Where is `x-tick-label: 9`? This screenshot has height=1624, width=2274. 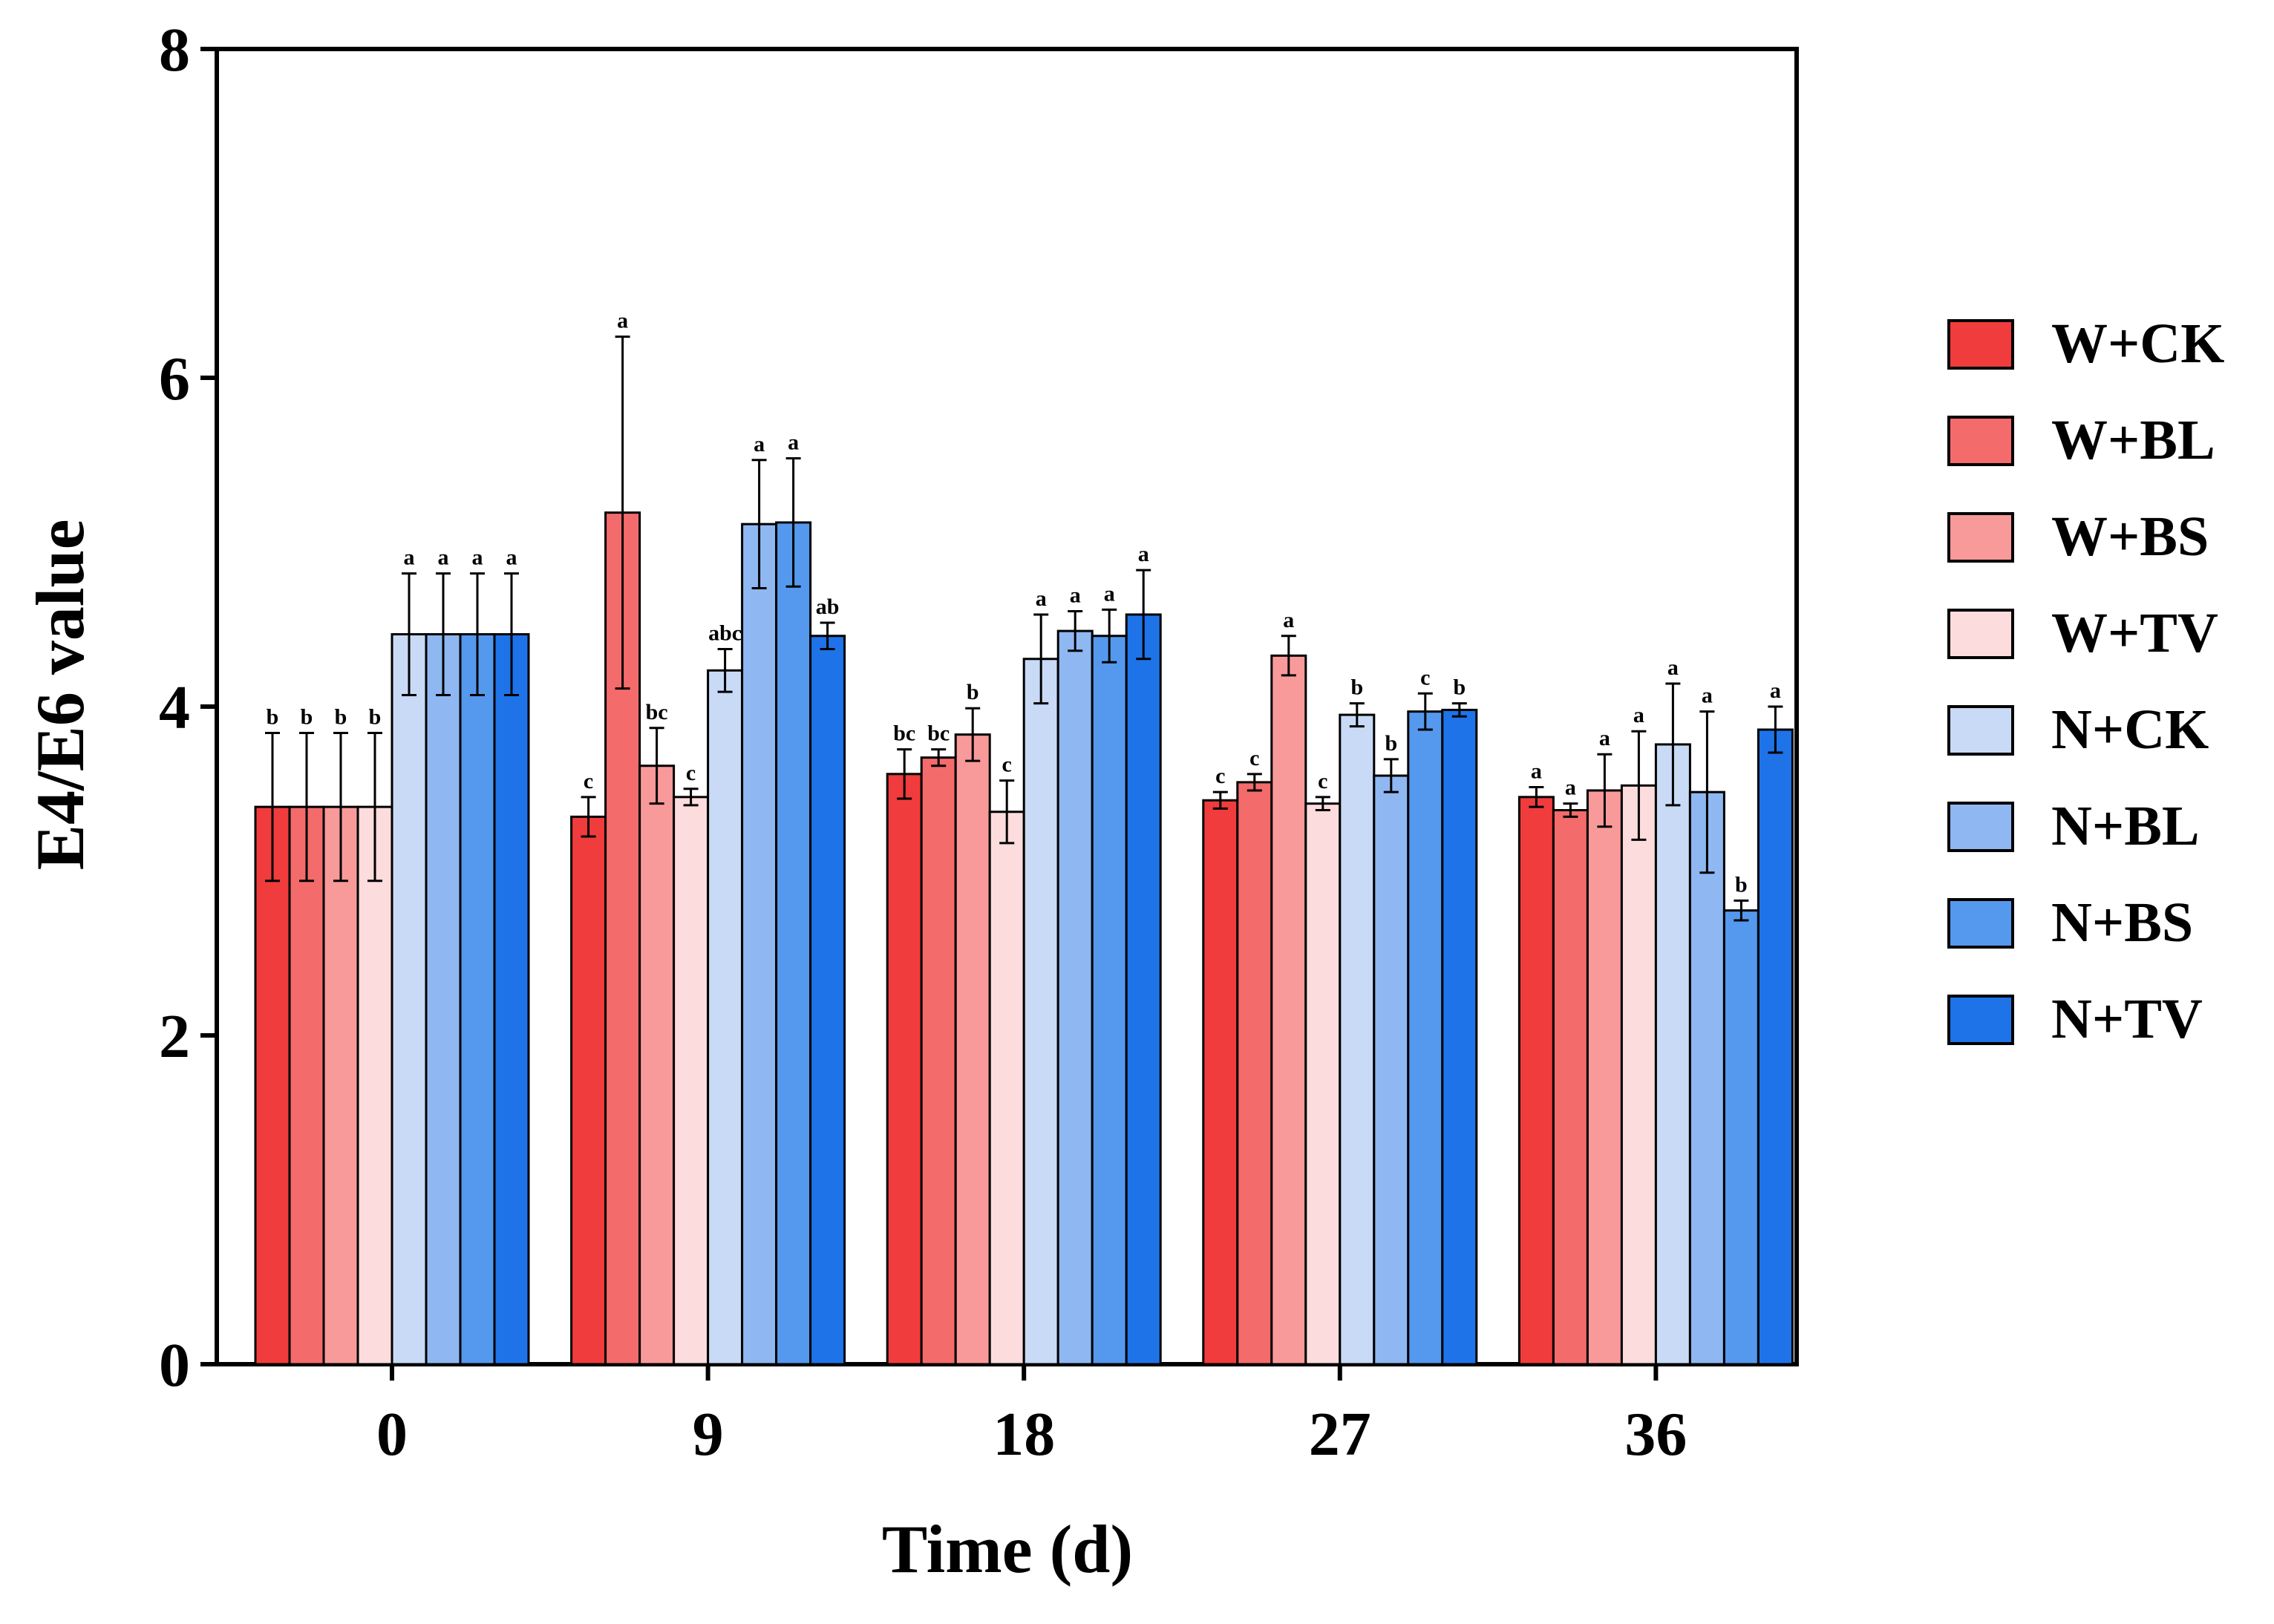 x-tick-label: 9 is located at coordinates (708, 1434).